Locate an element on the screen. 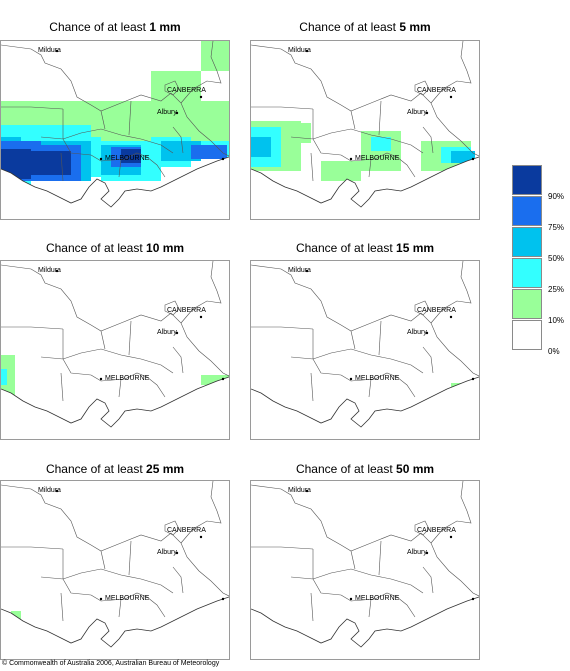  legend-label: 25% is located at coordinates (556, 289).